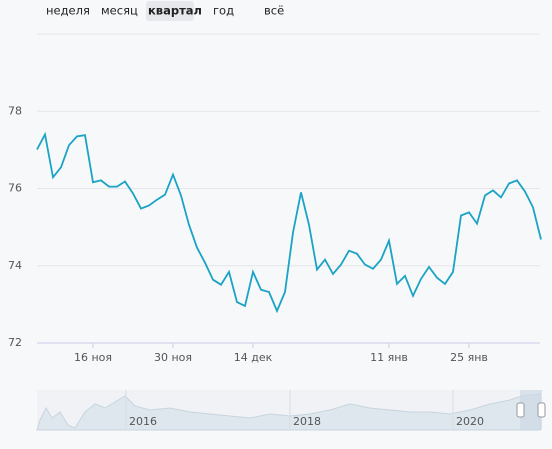 The image size is (552, 449). I want to click on x-tick-label: 14 дек, so click(253, 357).